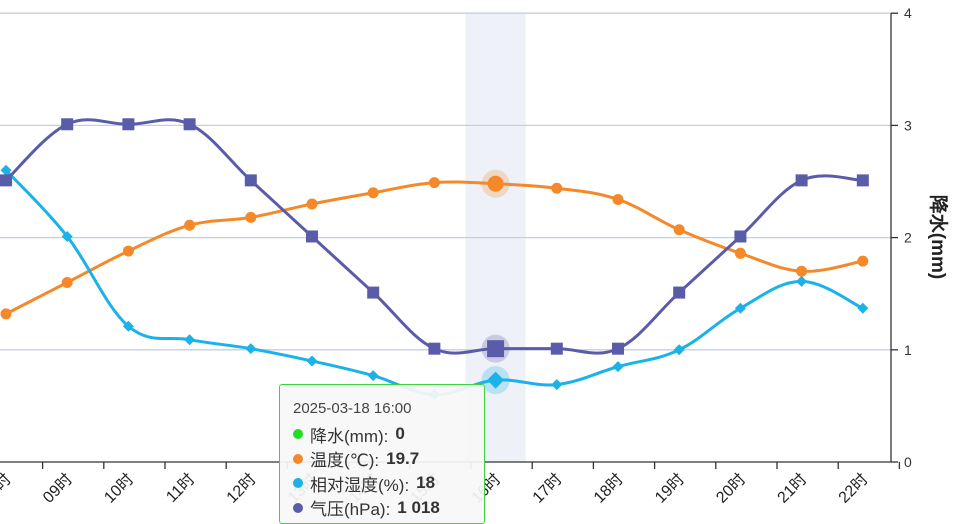 This screenshot has width=960, height=524. What do you see at coordinates (349, 436) in the screenshot?
I see `tooltip-label: 降水(mm):` at bounding box center [349, 436].